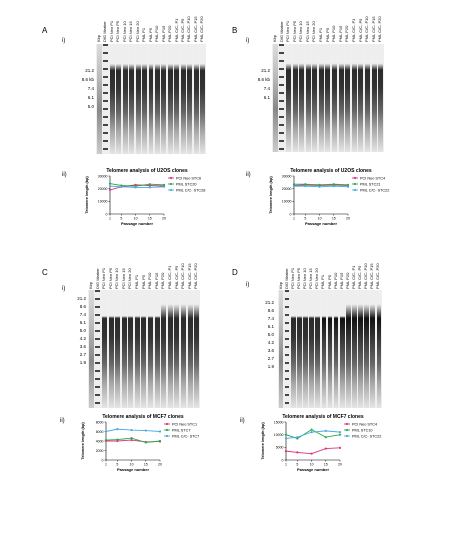 The height and width of the screenshot is (549, 474). Describe the element at coordinates (82, 346) in the screenshot. I see `size-marker: 3.6` at that location.